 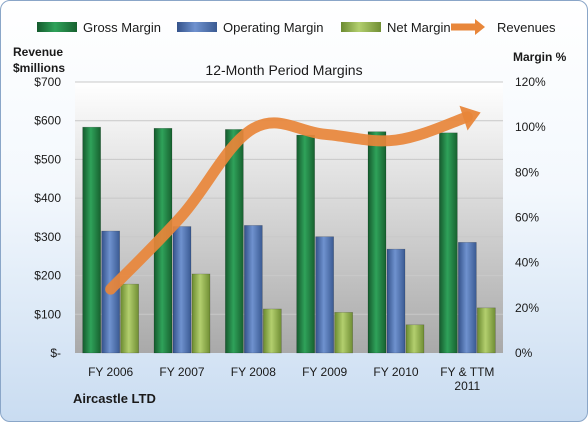 I want to click on right-axis: 0% 20% 40% 60% 80% 100% 120%, so click(x=530, y=217).